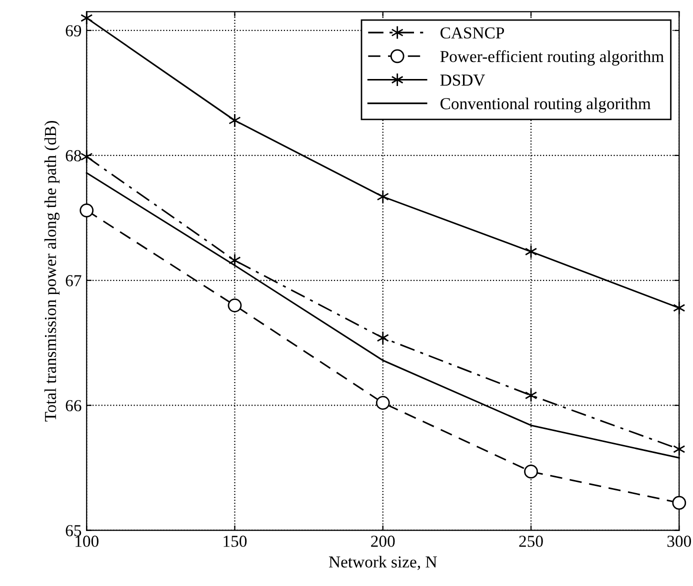 This screenshot has width=693, height=586. What do you see at coordinates (52, 271) in the screenshot?
I see `y-axis-title: Total transmission power along the path (dB)` at bounding box center [52, 271].